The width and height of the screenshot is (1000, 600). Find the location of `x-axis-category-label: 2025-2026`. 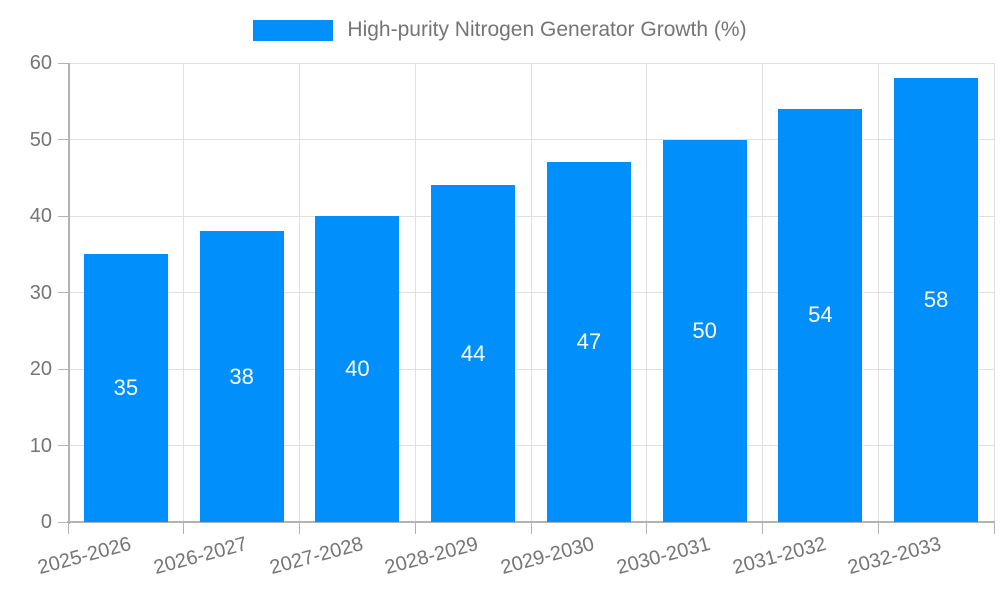

x-axis-category-label: 2025-2026 is located at coordinates (84, 555).